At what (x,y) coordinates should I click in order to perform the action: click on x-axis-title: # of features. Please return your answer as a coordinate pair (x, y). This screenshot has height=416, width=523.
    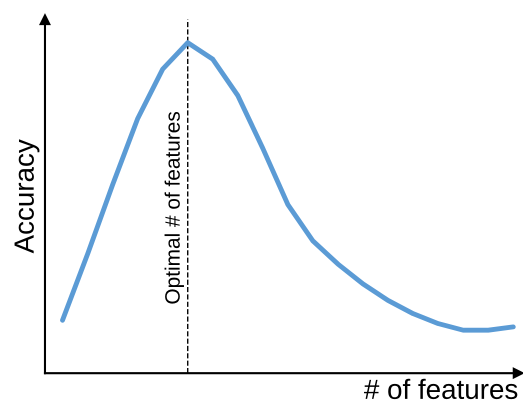
    Looking at the image, I should click on (441, 389).